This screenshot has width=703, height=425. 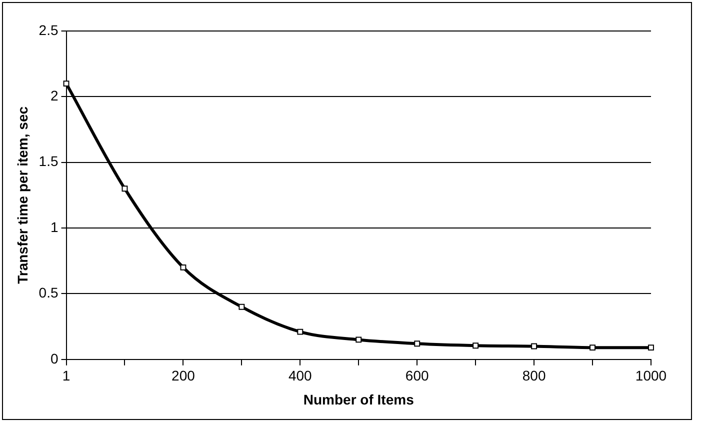 I want to click on y-tick-label: 2, so click(x=54, y=96).